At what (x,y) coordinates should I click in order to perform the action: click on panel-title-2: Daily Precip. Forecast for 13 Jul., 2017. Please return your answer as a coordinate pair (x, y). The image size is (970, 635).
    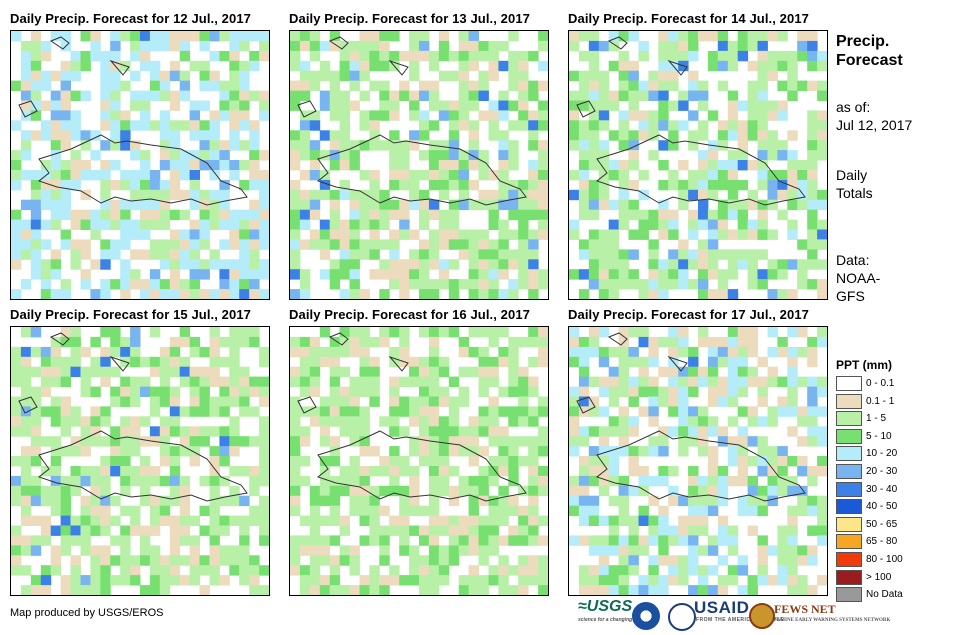
    Looking at the image, I should click on (410, 18).